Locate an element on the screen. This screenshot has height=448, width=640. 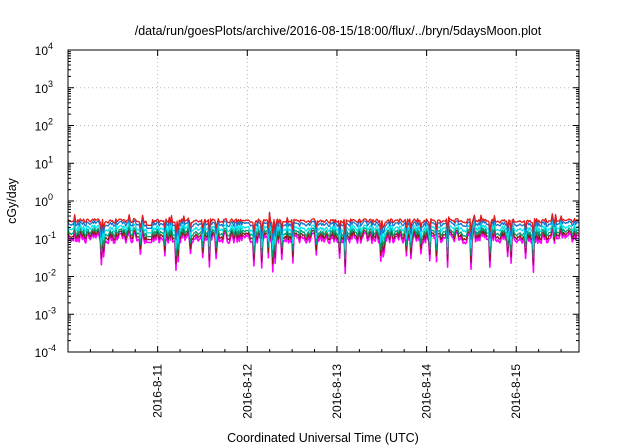
y-tick-label: 10⁰ is located at coordinates (44, 200).